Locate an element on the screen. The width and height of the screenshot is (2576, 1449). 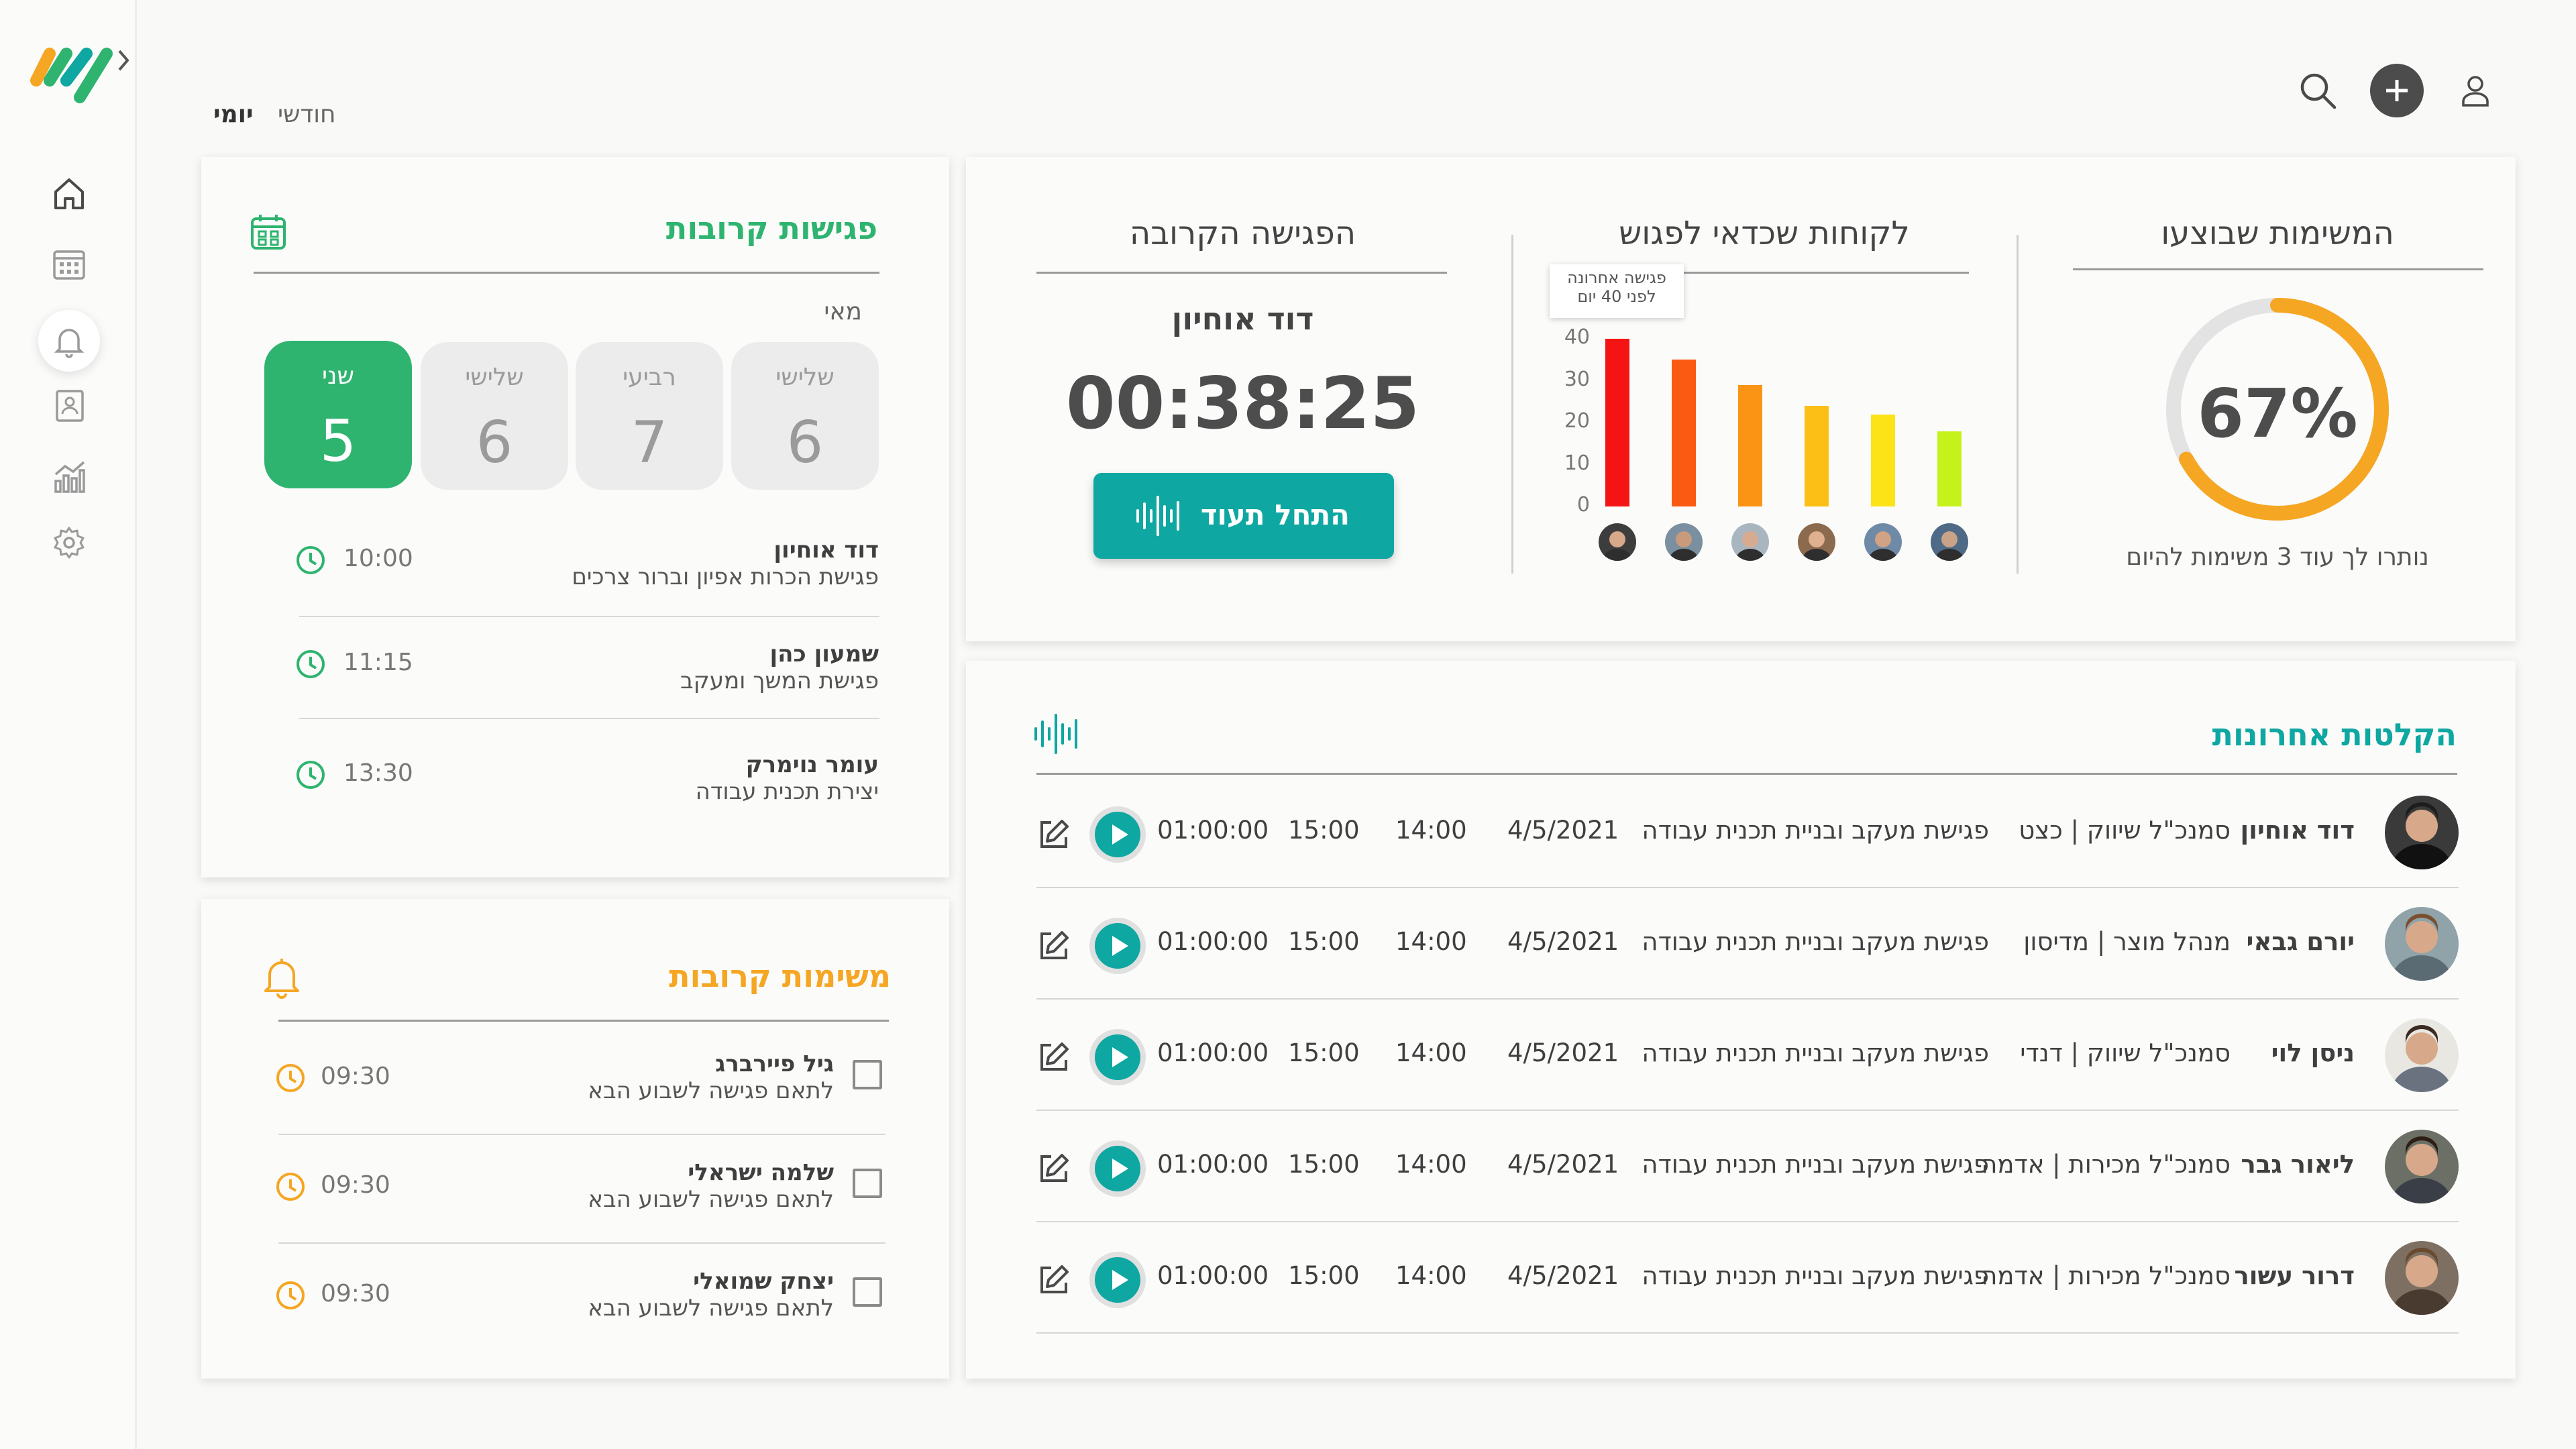
meeting-desc: יצירת תכנית עבודה is located at coordinates (787, 791).